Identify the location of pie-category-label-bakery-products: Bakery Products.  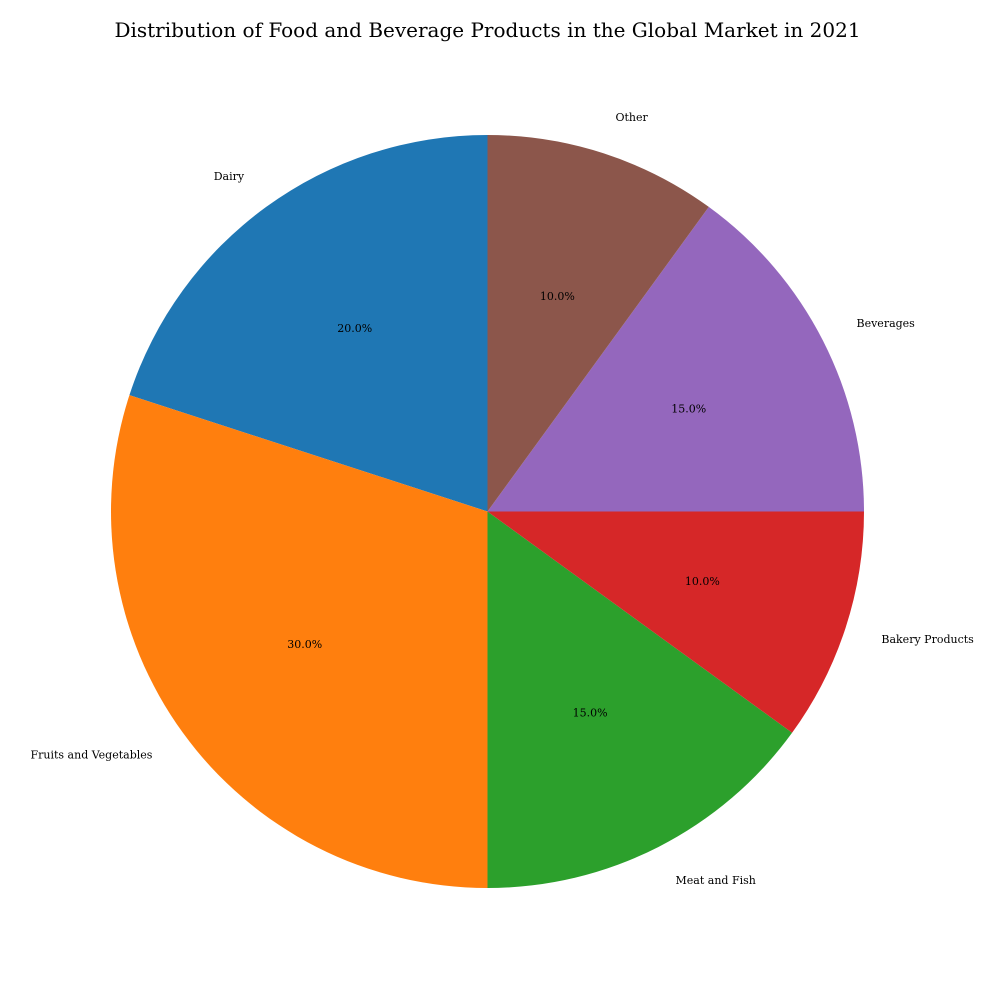
(927, 639).